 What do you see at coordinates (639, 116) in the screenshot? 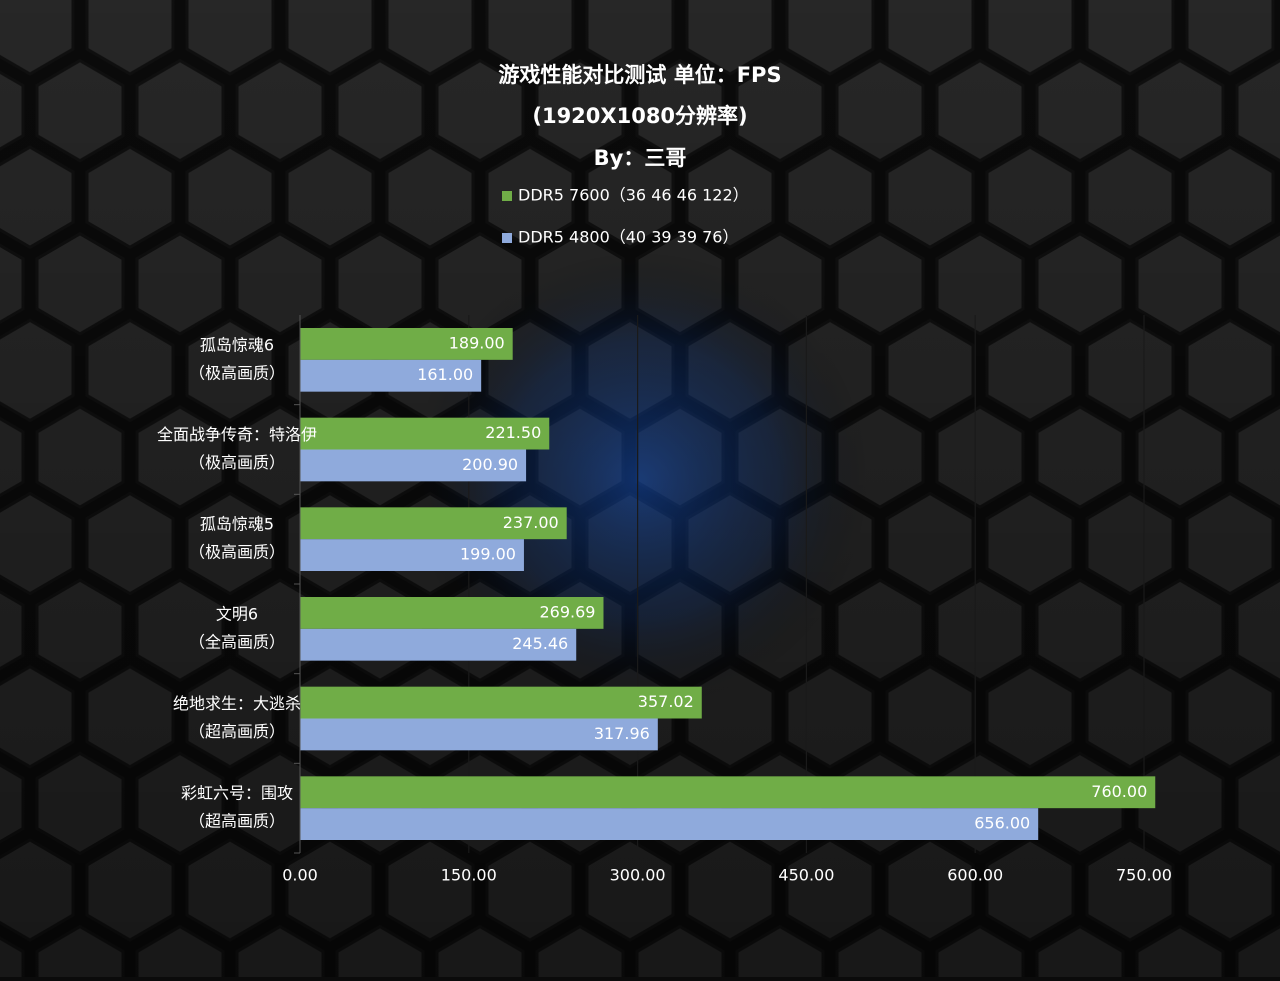
I see `chart-subtitle: (1920X1080分辨率)` at bounding box center [639, 116].